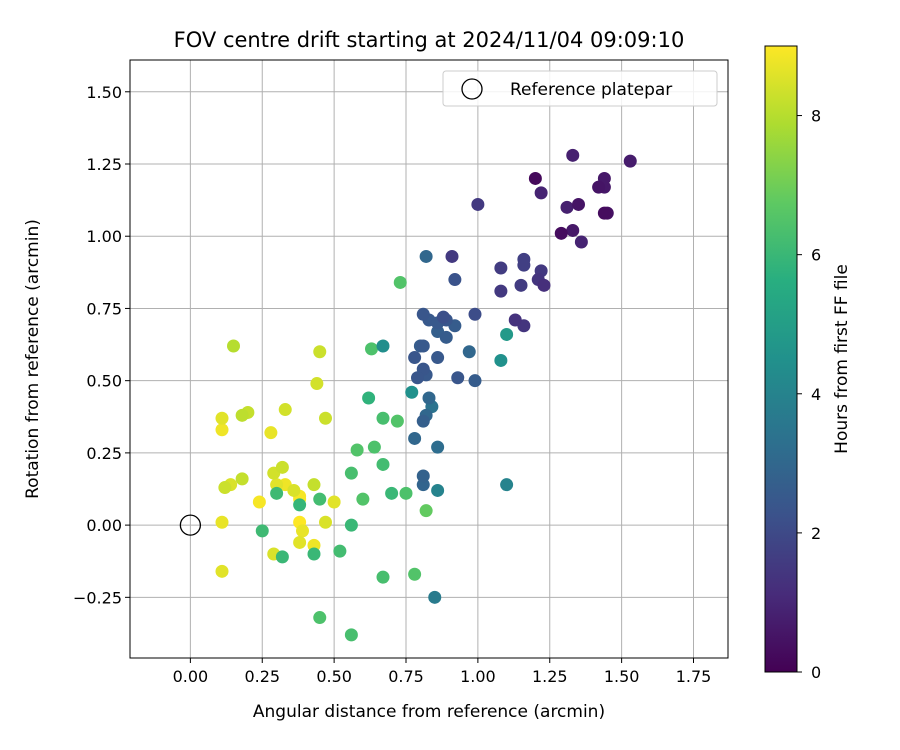  I want to click on colorbar-tick-label: 6, so click(816, 255).